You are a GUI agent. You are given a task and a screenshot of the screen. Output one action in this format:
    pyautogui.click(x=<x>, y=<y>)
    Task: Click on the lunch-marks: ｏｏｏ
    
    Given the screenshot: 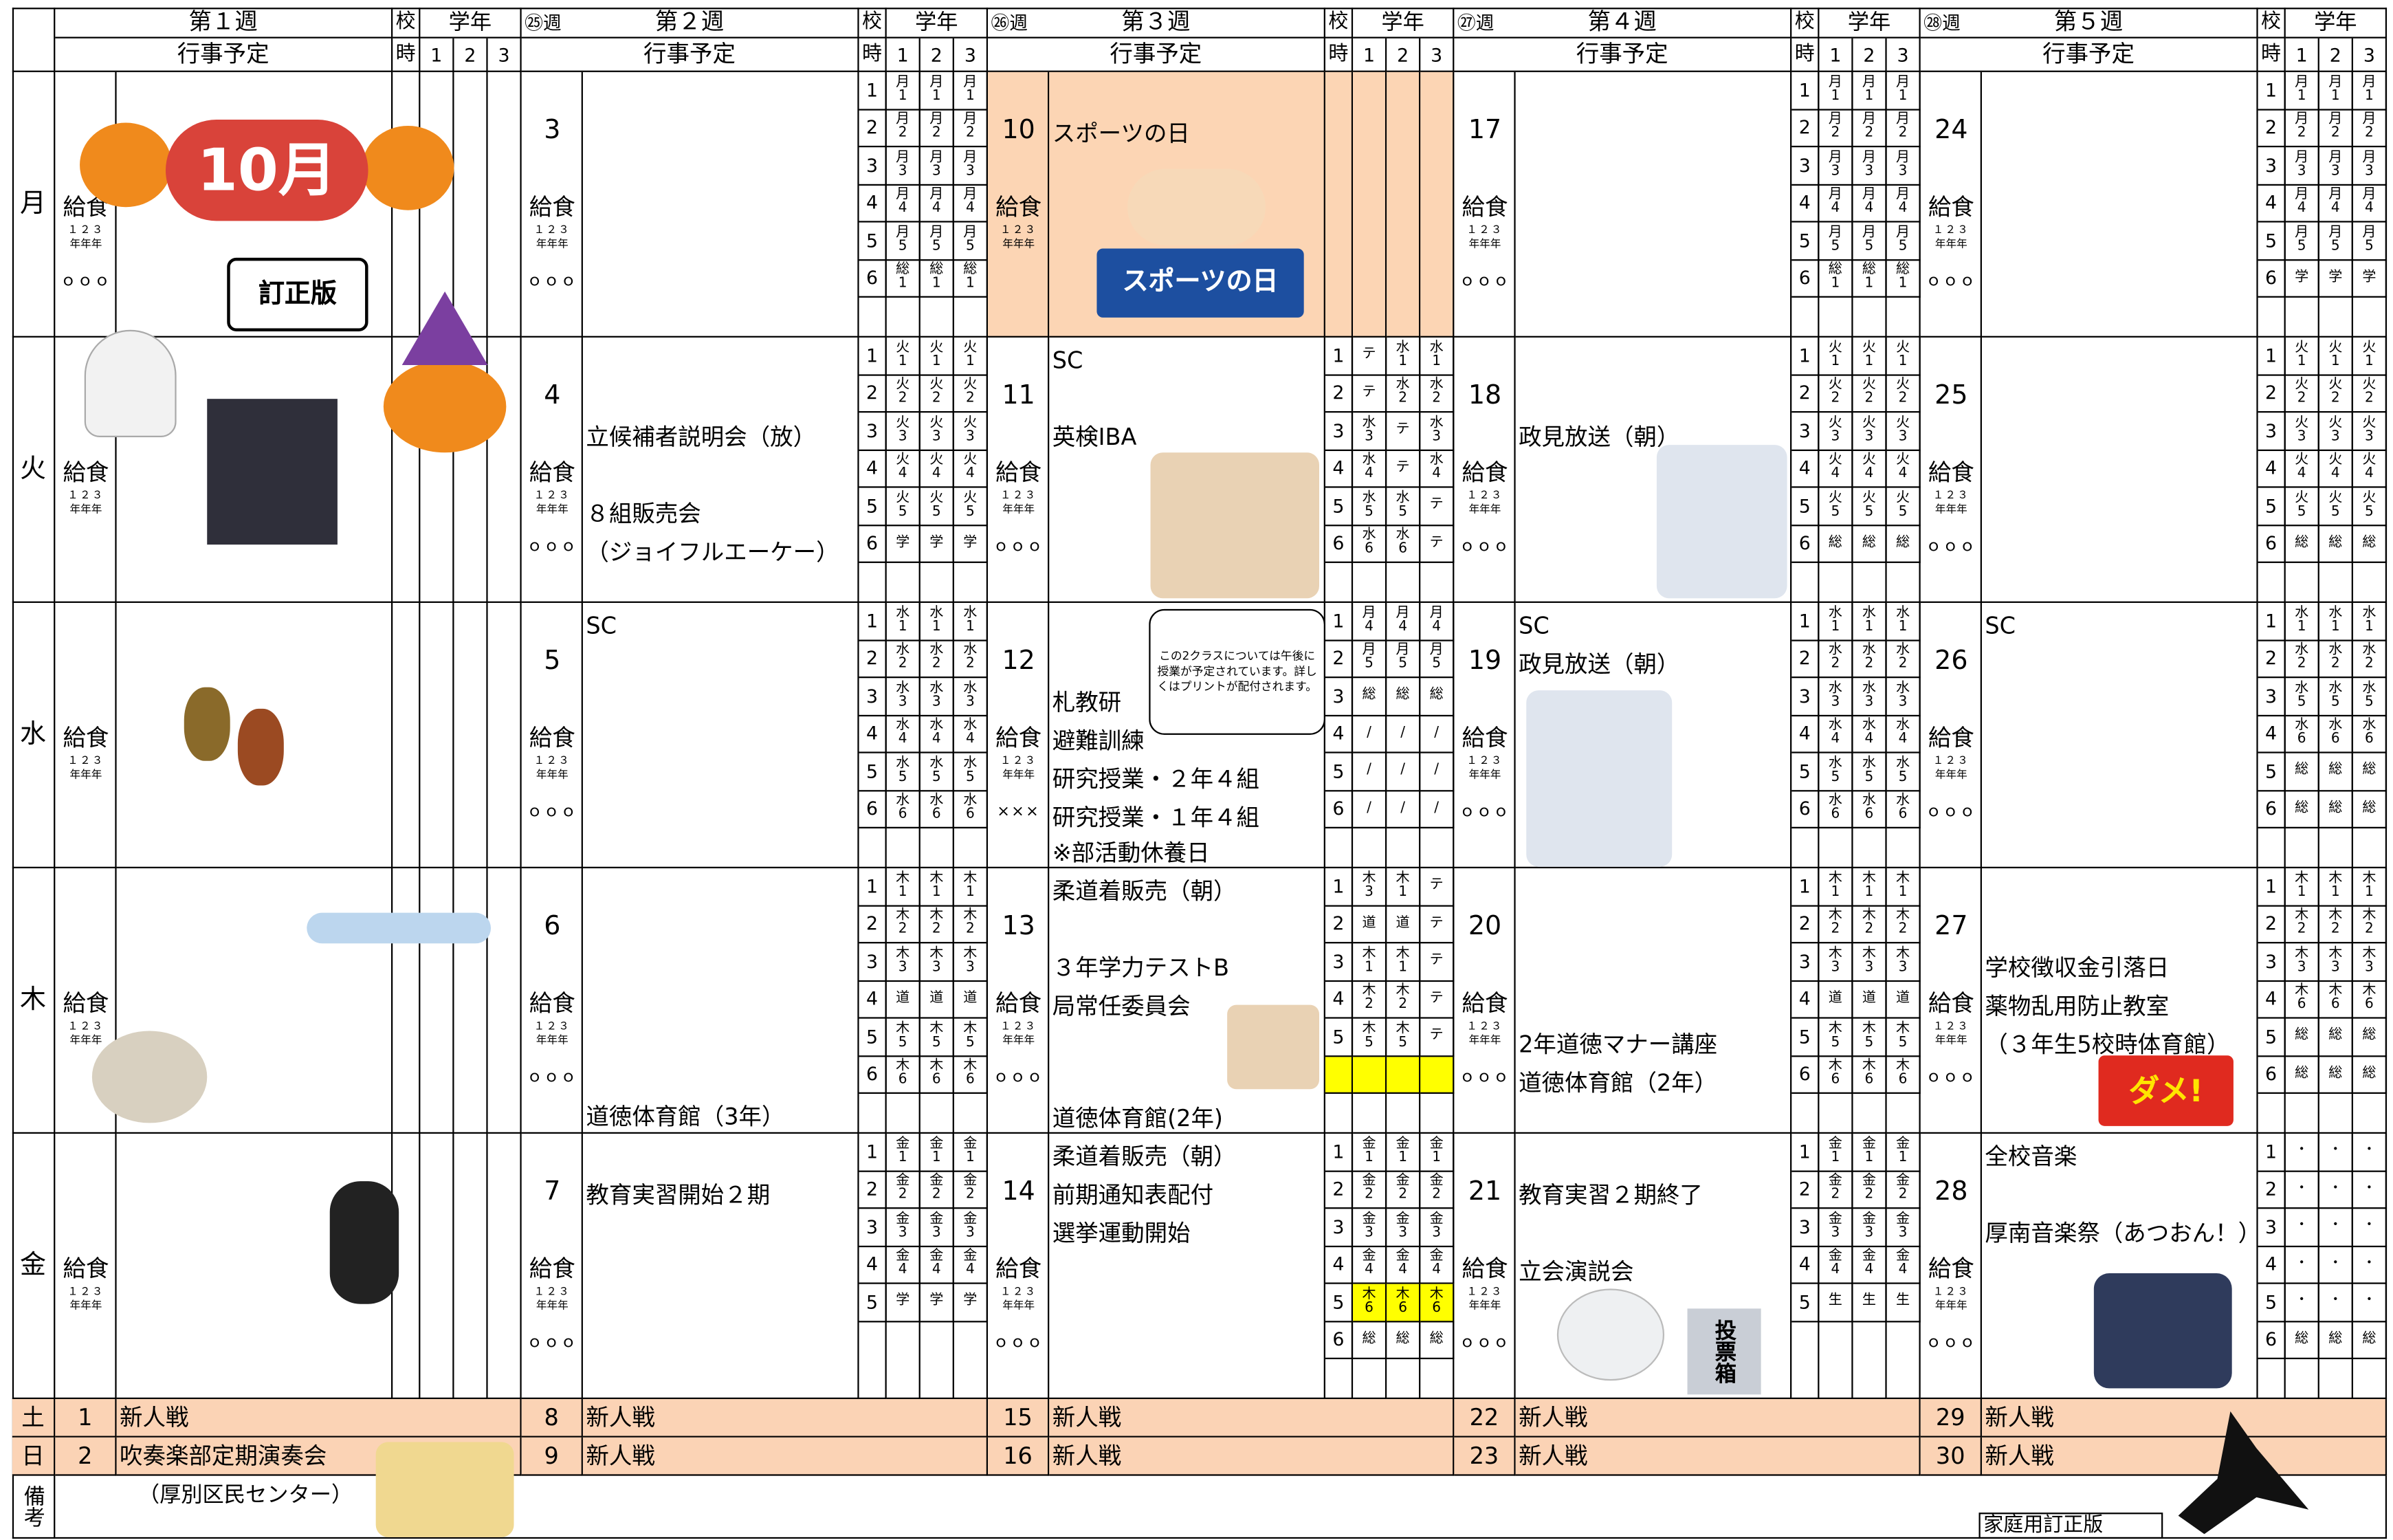 What is the action you would take?
    pyautogui.click(x=1951, y=1343)
    